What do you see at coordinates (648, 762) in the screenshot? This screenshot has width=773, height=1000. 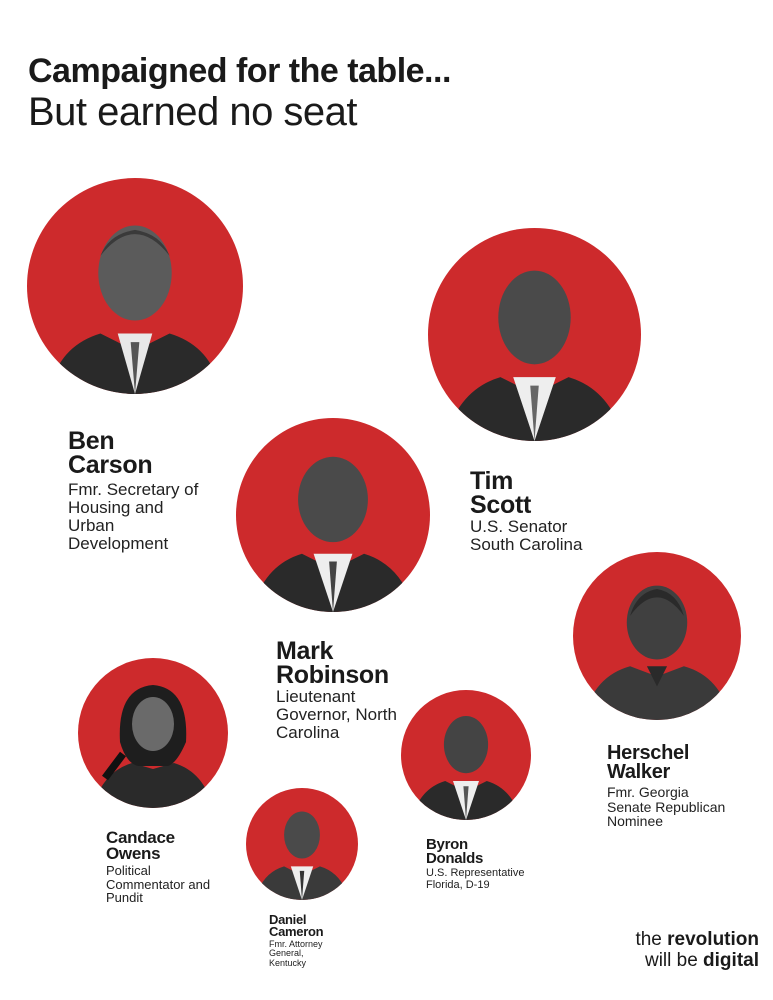 I see `person-name: Herschel Walker` at bounding box center [648, 762].